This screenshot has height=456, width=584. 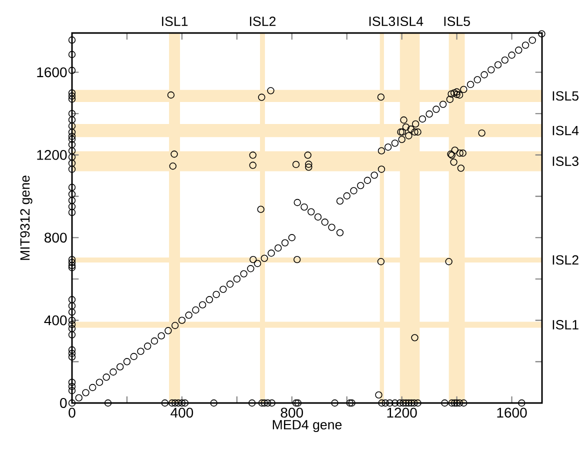 What do you see at coordinates (182, 413) in the screenshot?
I see `x-tick-label: 400` at bounding box center [182, 413].